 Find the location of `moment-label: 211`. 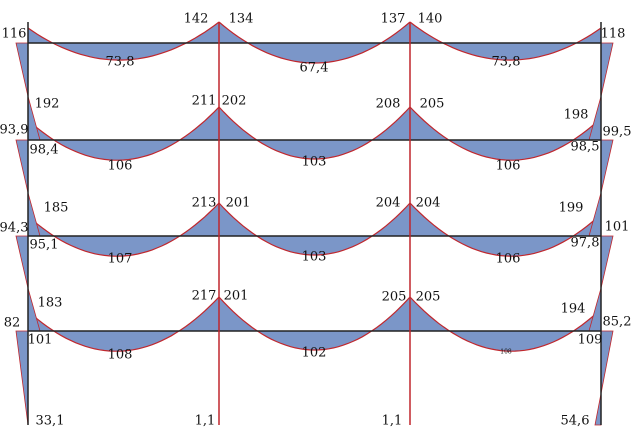

moment-label: 211 is located at coordinates (204, 101).